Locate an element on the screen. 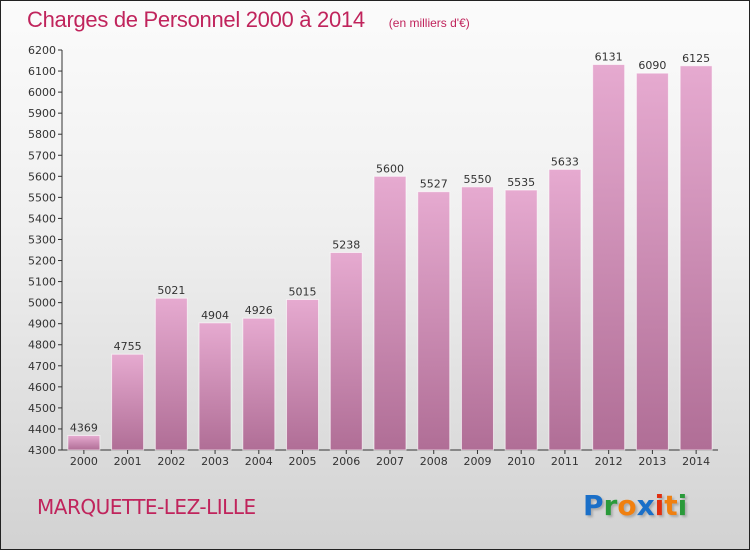 The image size is (750, 550). x-tick-label: 2008 is located at coordinates (434, 461).